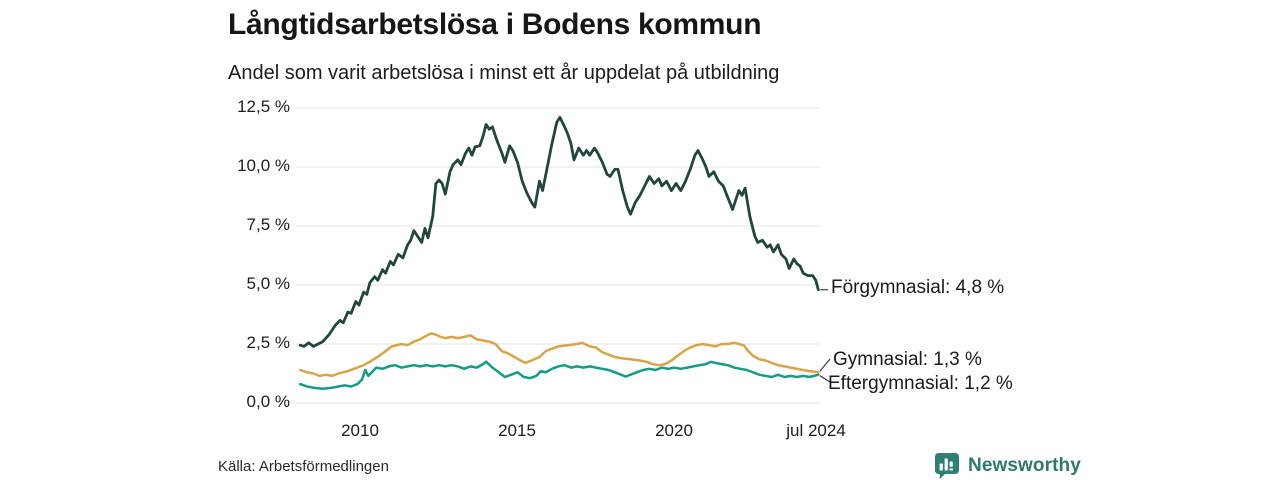 This screenshot has width=1280, height=480. What do you see at coordinates (1024, 465) in the screenshot?
I see `brand-name: Newsworthy` at bounding box center [1024, 465].